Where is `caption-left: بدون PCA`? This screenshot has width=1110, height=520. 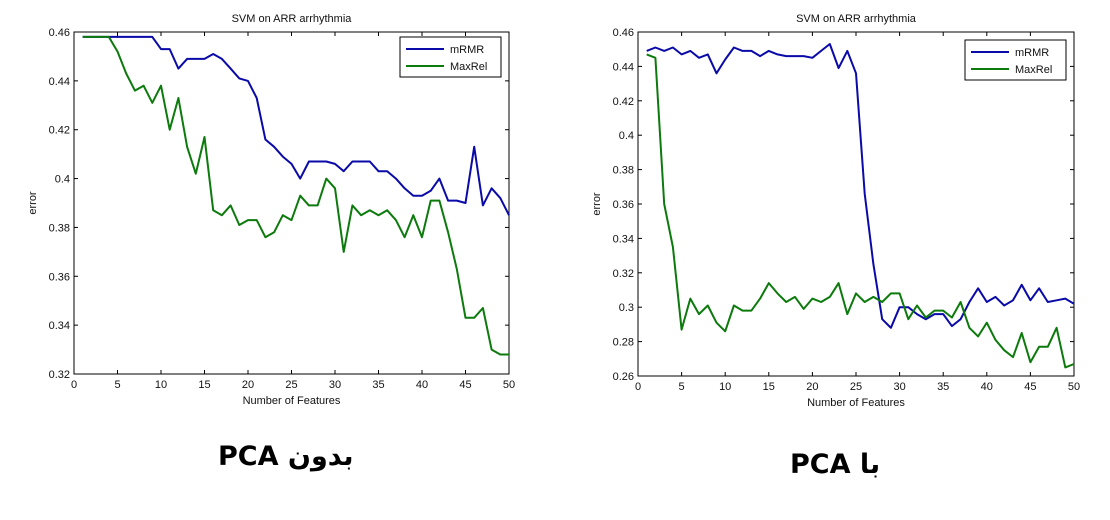
caption-left: بدون PCA is located at coordinates (286, 456).